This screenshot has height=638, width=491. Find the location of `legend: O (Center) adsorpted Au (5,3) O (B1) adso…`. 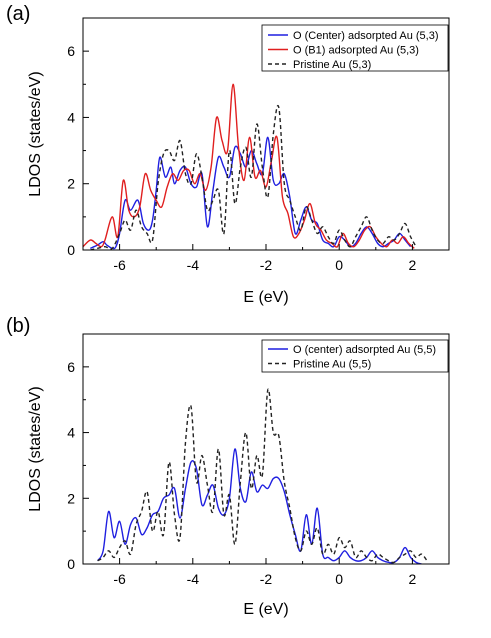

legend: O (Center) adsorpted Au (5,3) O (B1) adso… is located at coordinates (355, 48).